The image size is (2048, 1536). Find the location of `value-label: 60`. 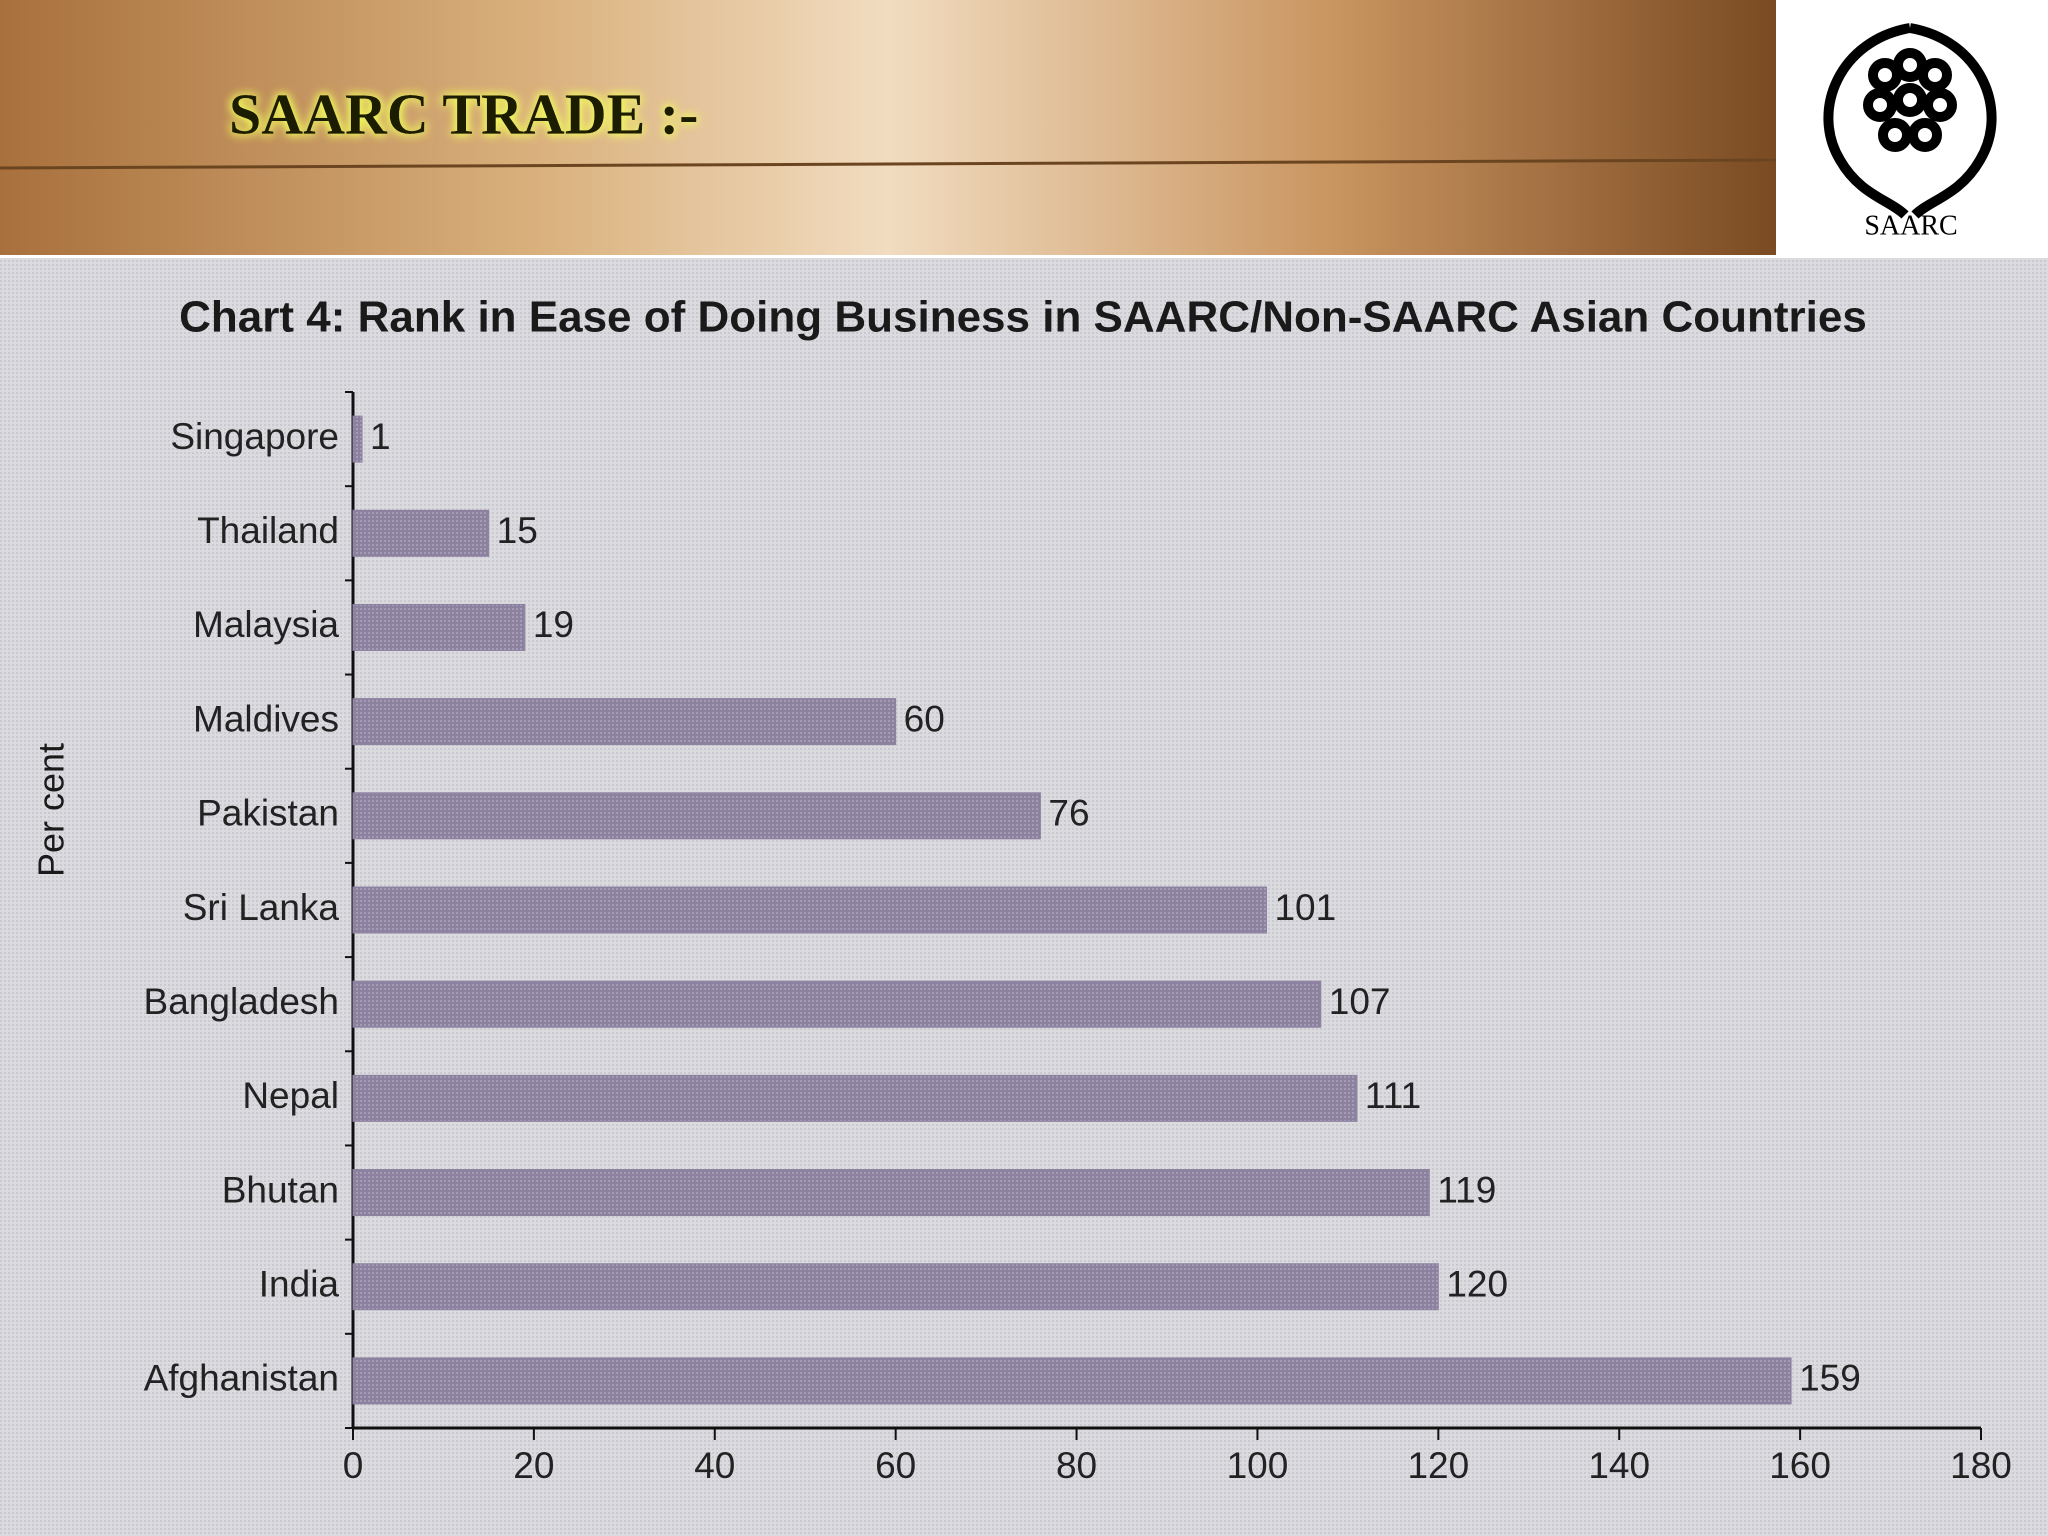

value-label: 60 is located at coordinates (924, 718).